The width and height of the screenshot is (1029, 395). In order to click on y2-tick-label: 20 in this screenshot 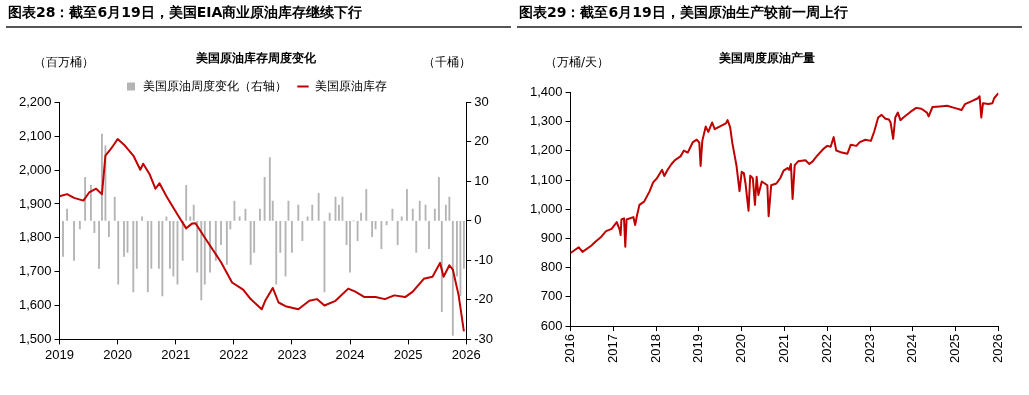, I will do `click(481, 141)`.